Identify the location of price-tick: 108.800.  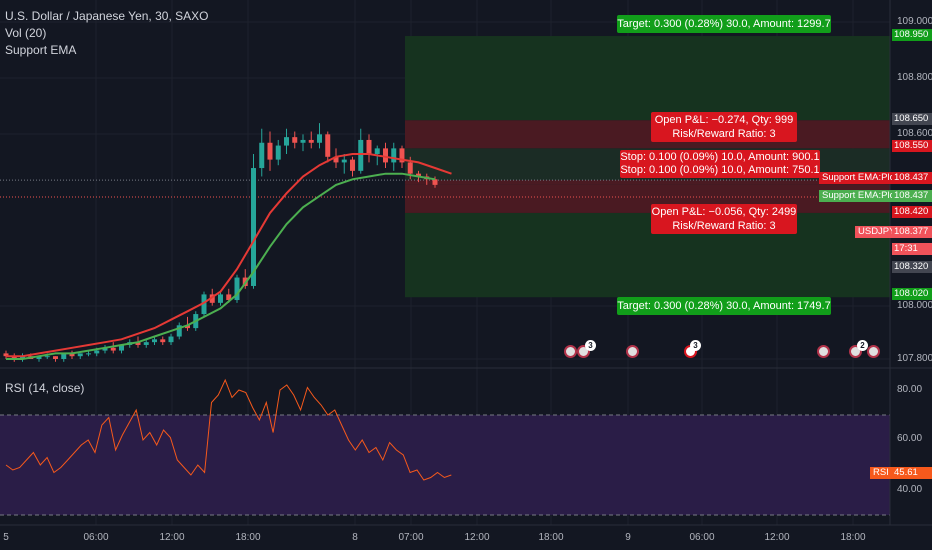
(914, 77).